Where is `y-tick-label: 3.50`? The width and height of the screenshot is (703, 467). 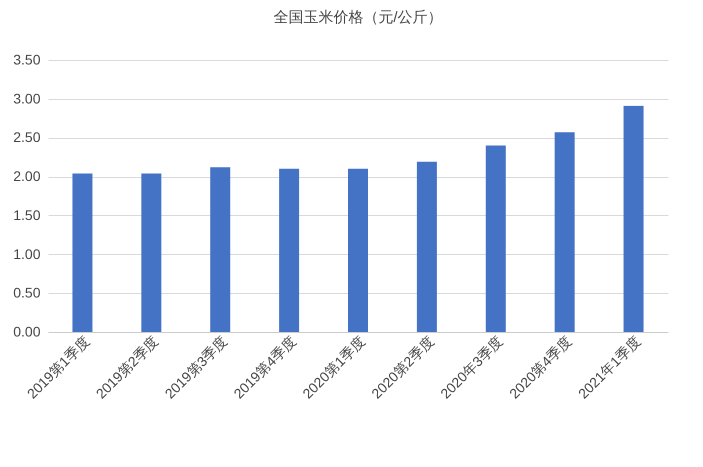 y-tick-label: 3.50 is located at coordinates (27, 60).